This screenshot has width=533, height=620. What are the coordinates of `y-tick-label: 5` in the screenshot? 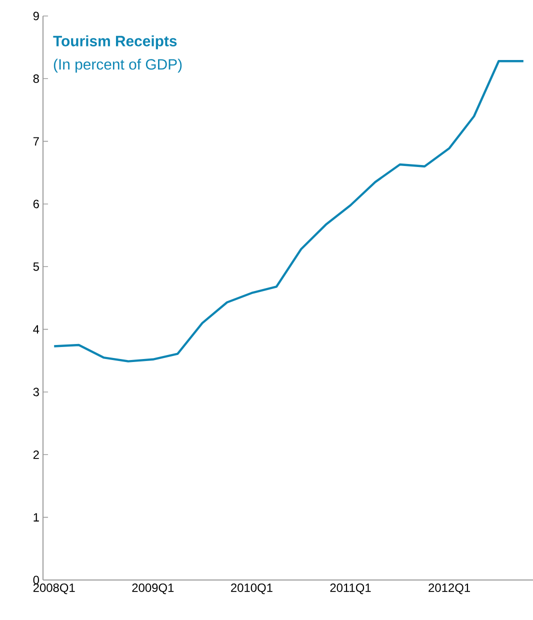 It's located at (36, 266).